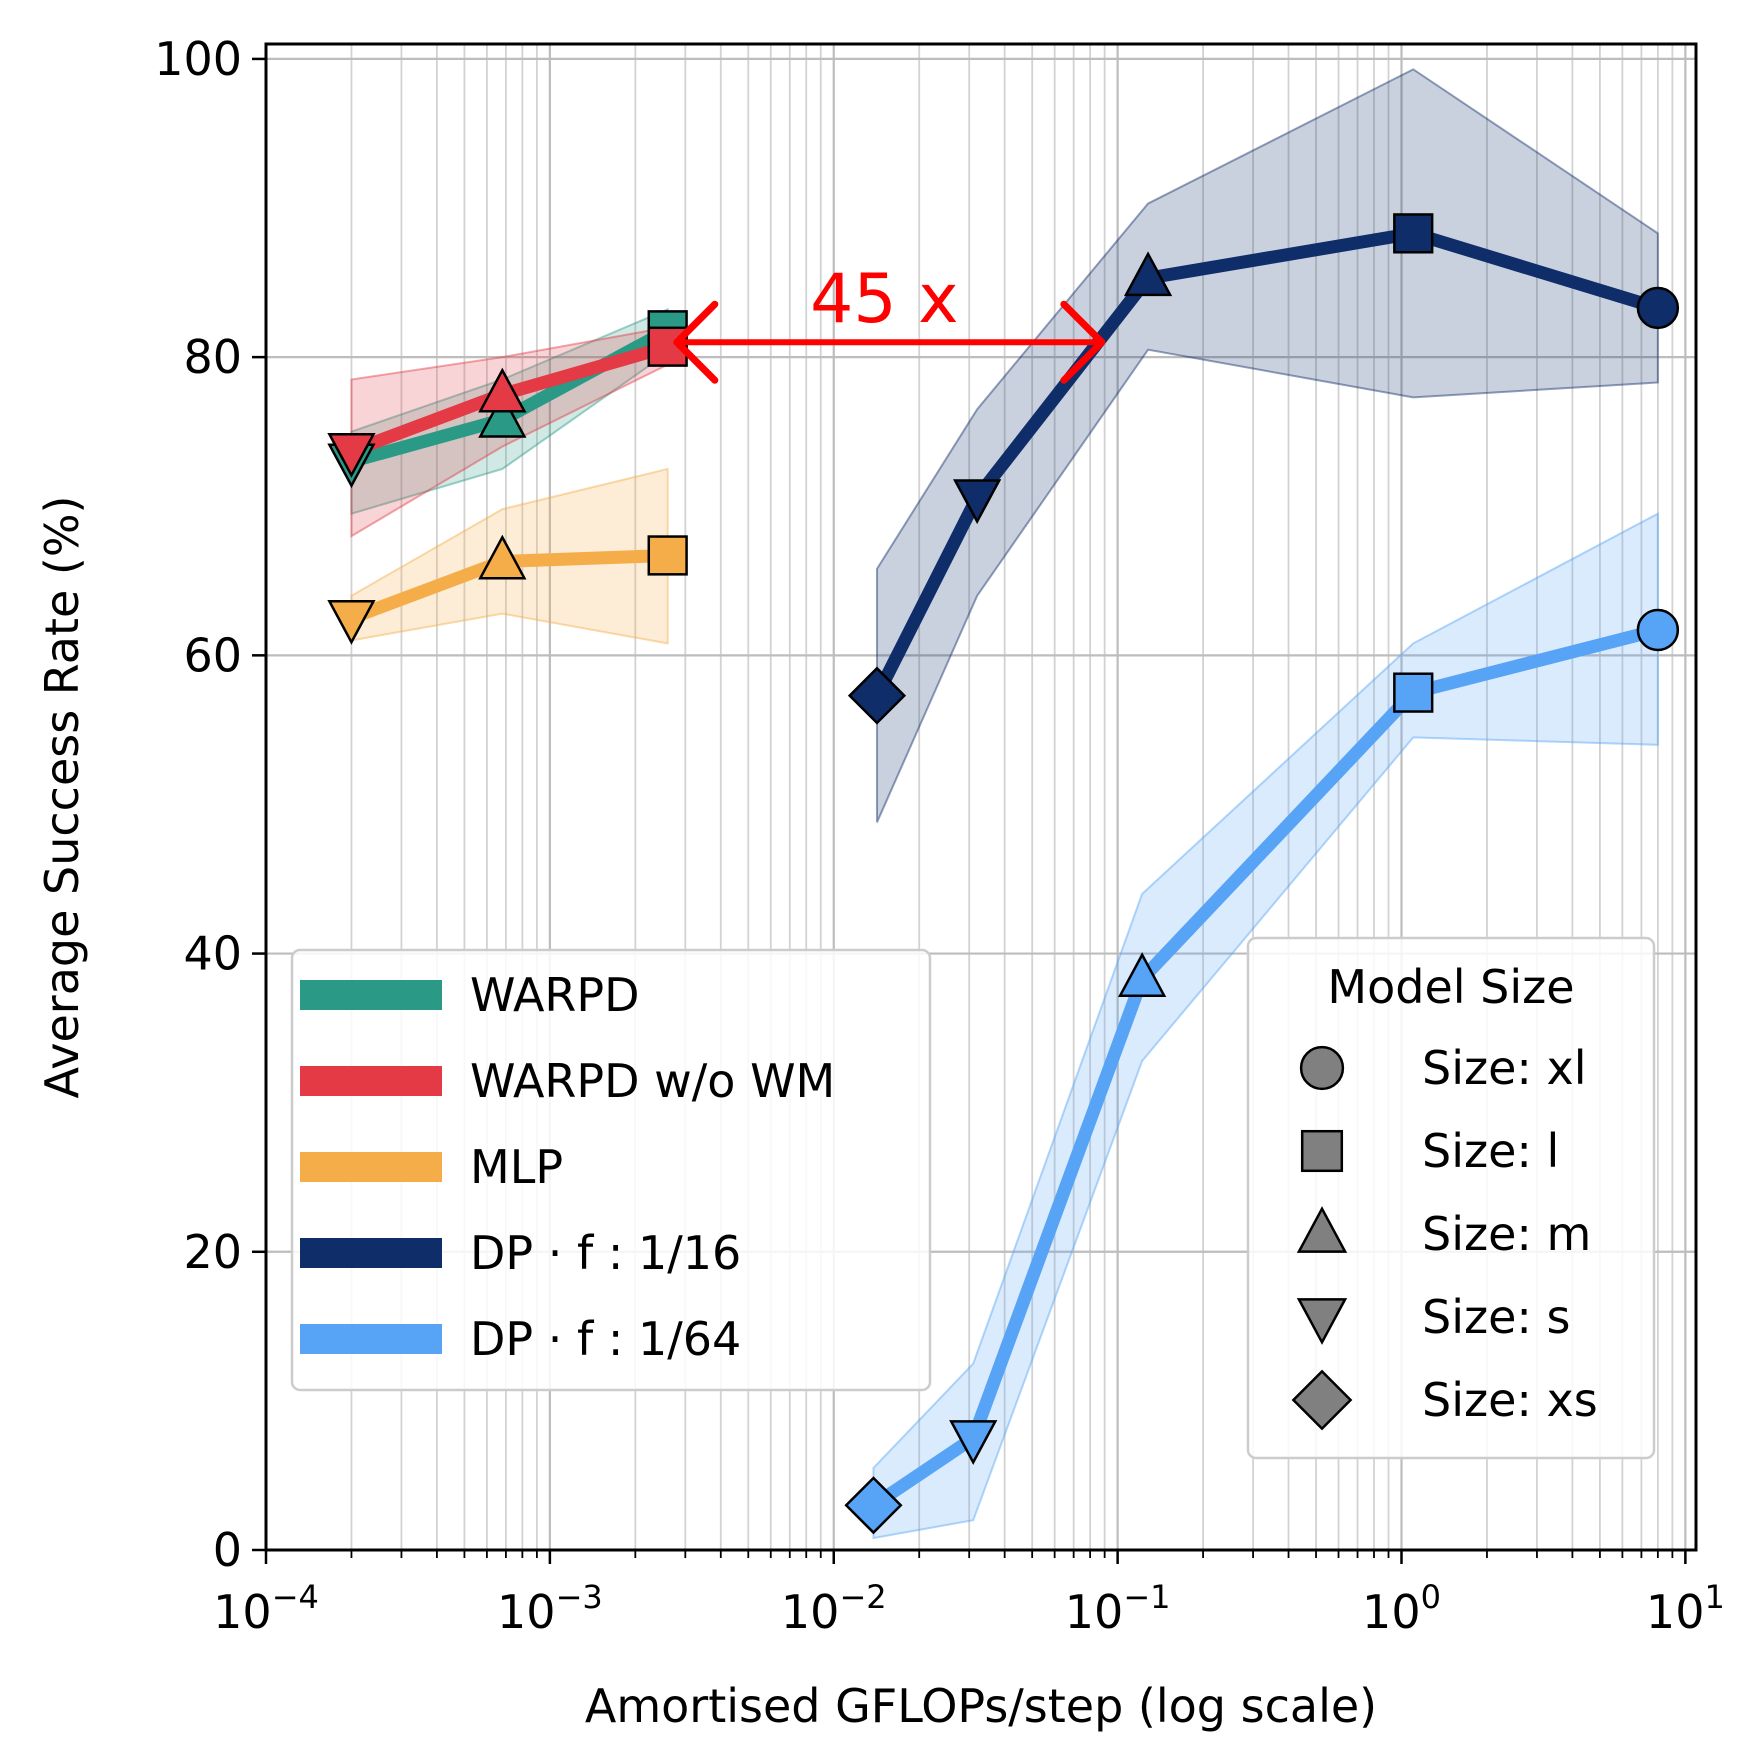  I want to click on legend-model-size-box, so click(1451, 1198).